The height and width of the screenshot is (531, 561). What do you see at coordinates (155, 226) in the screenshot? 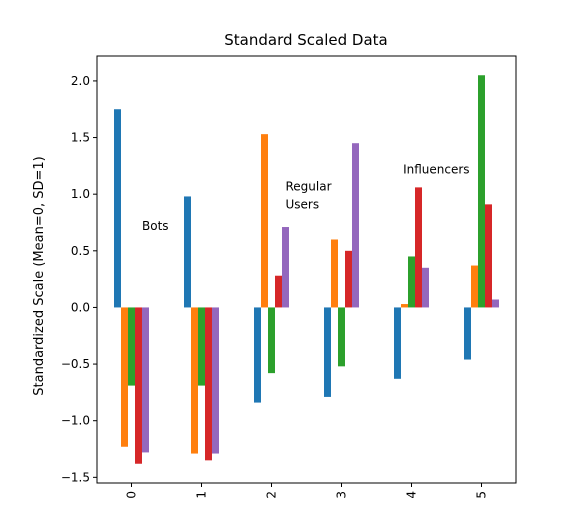
I see `annotation-label: Bots` at bounding box center [155, 226].